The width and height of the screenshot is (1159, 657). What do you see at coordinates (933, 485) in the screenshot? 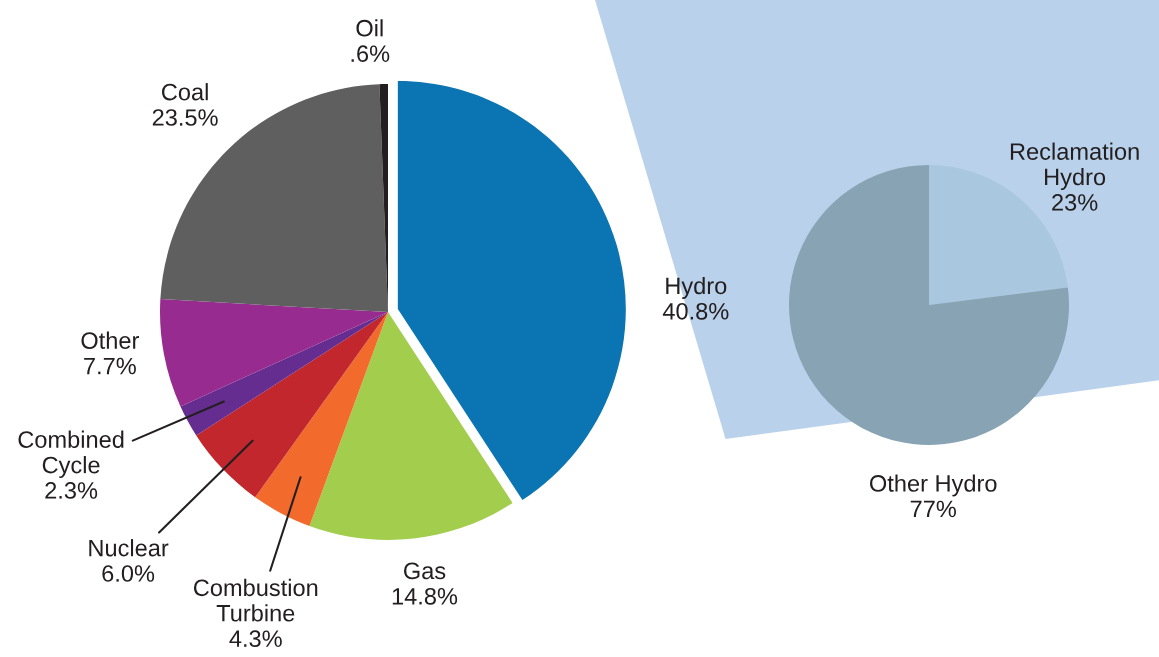
I see `slice-label: Other Hydro` at bounding box center [933, 485].